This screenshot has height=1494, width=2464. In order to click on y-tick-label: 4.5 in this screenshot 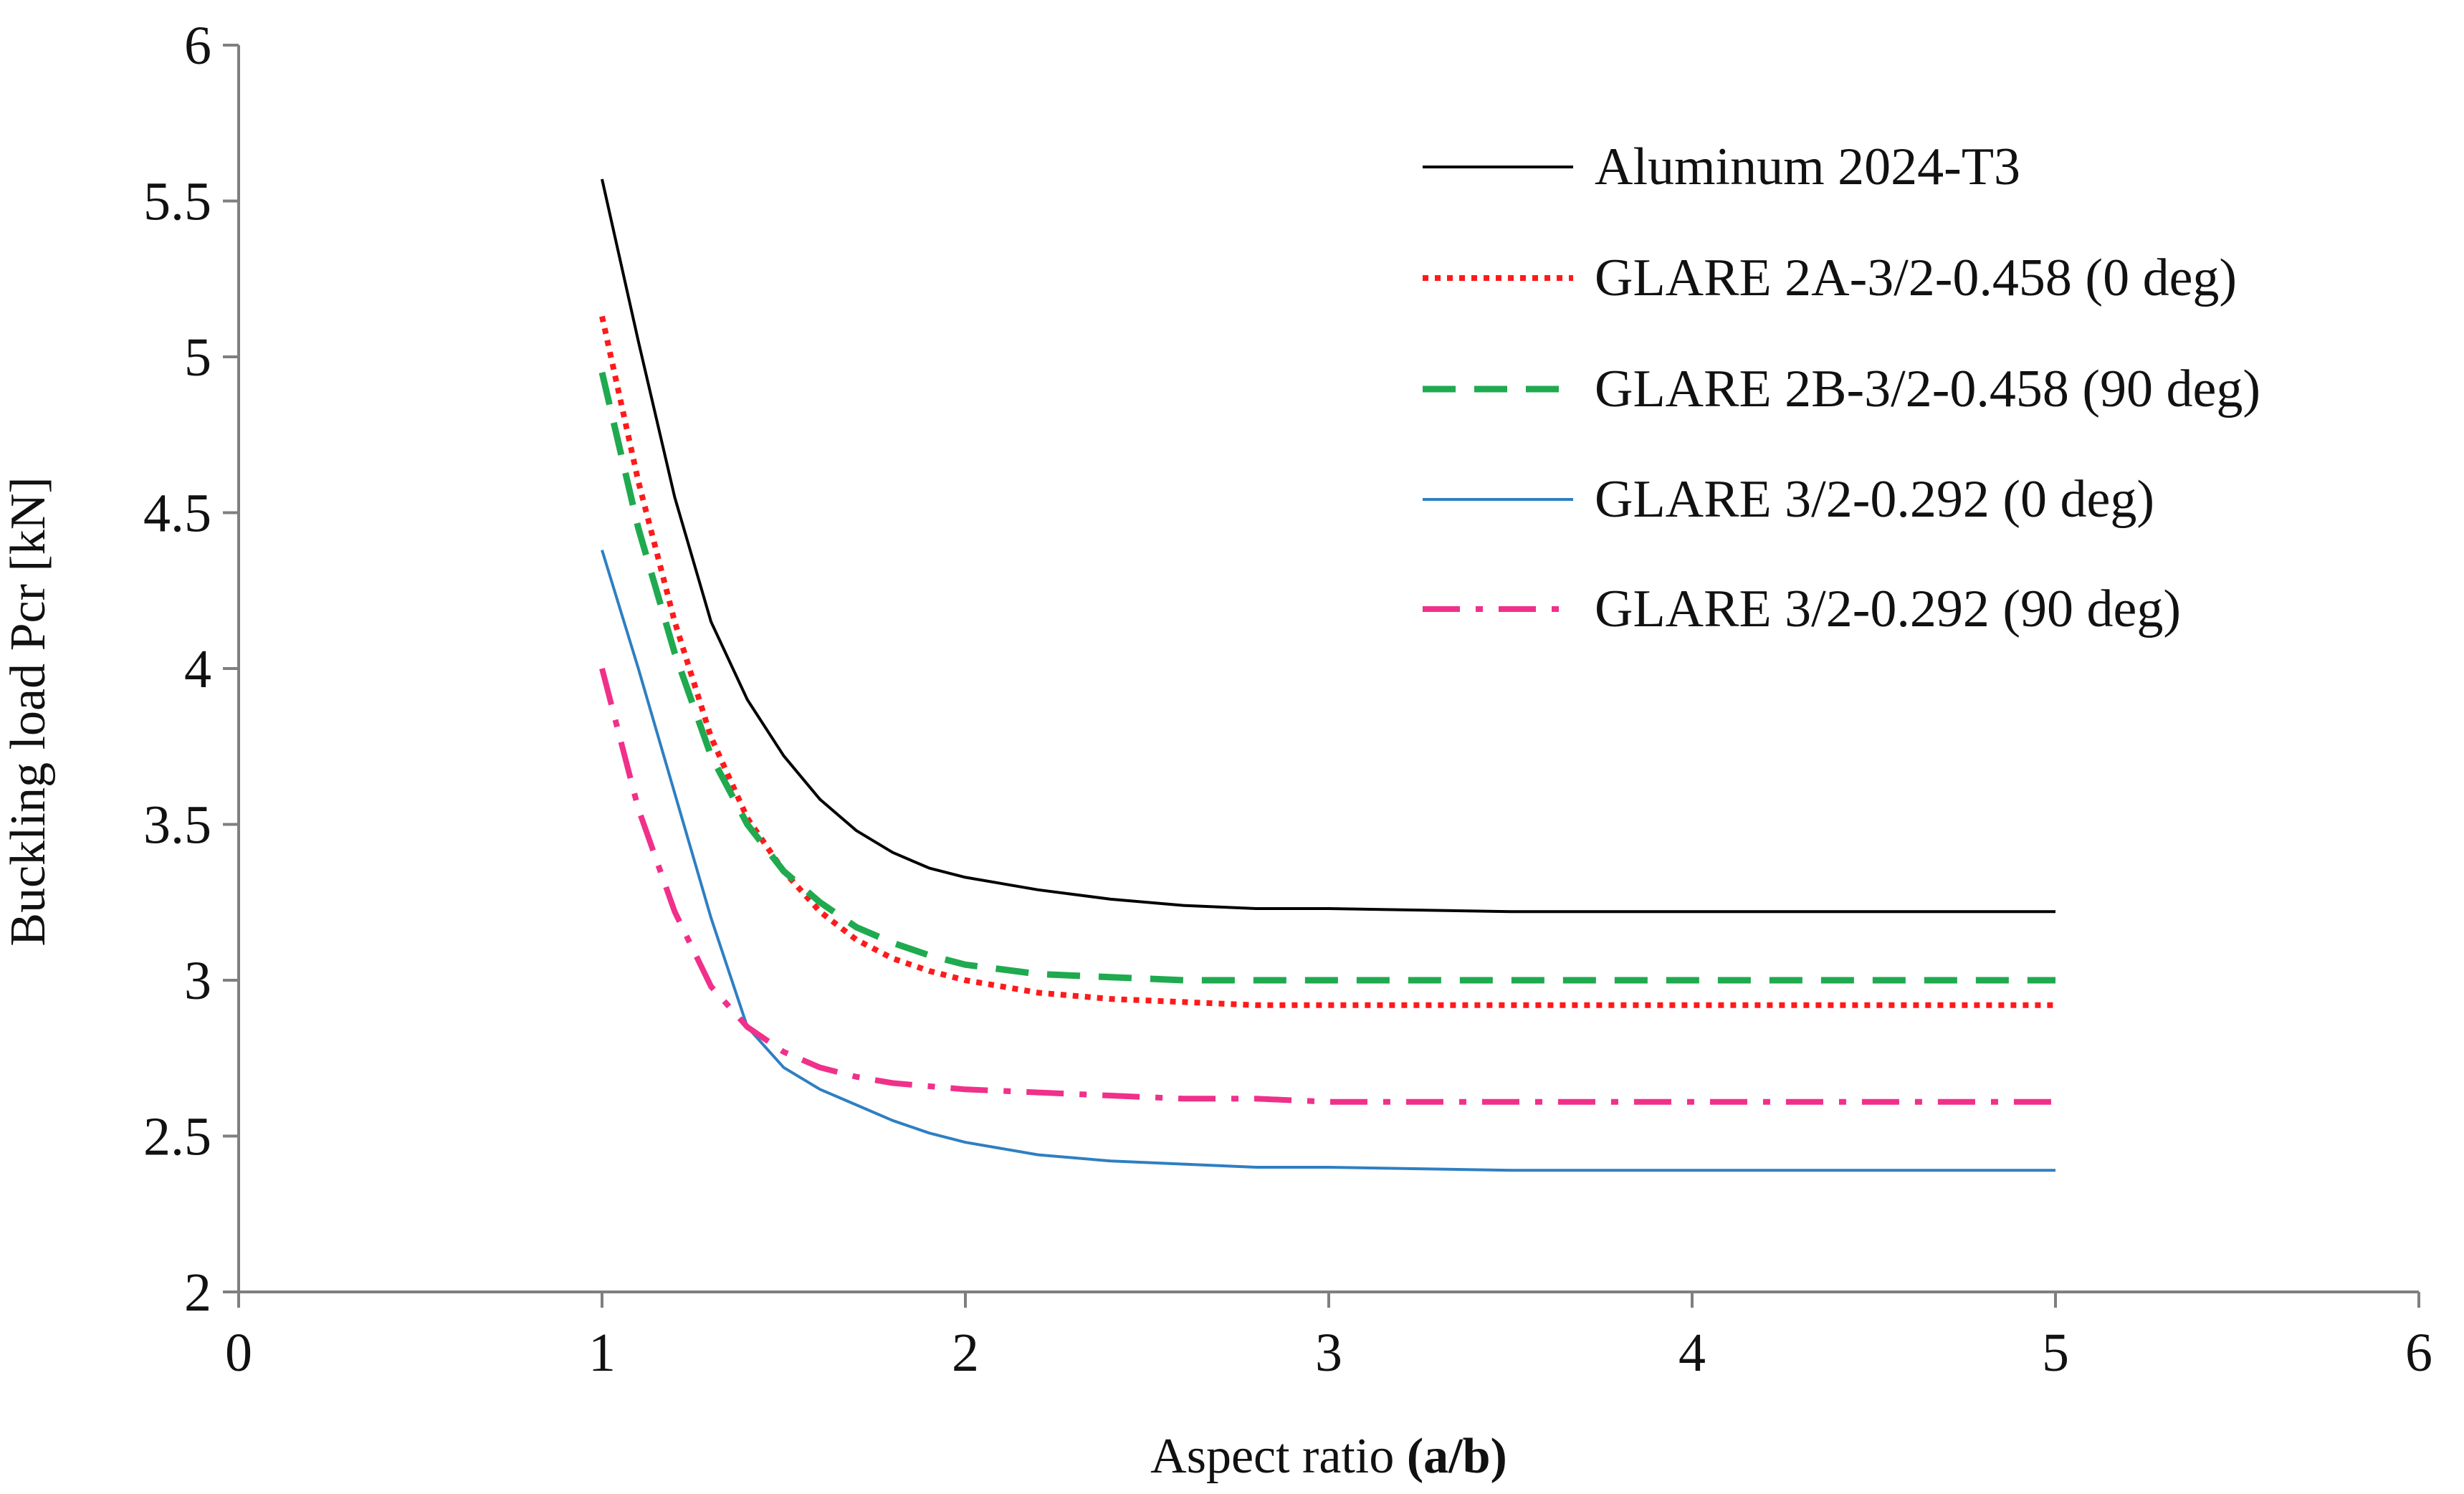, I will do `click(177, 514)`.